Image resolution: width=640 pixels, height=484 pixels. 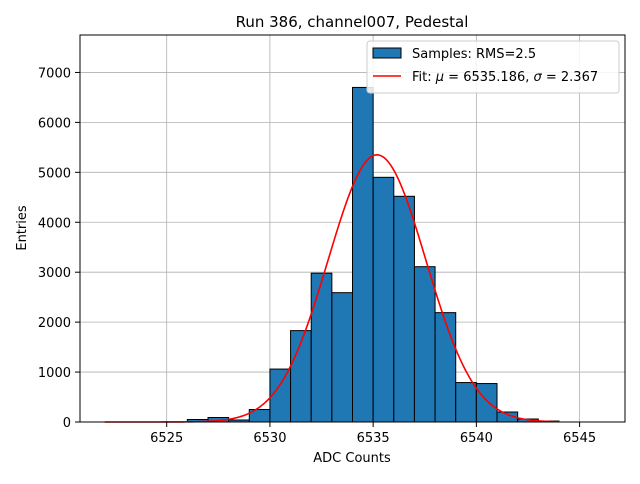 I want to click on x-axis: 6525 6530 6535 6540 6545, so click(x=373, y=434).